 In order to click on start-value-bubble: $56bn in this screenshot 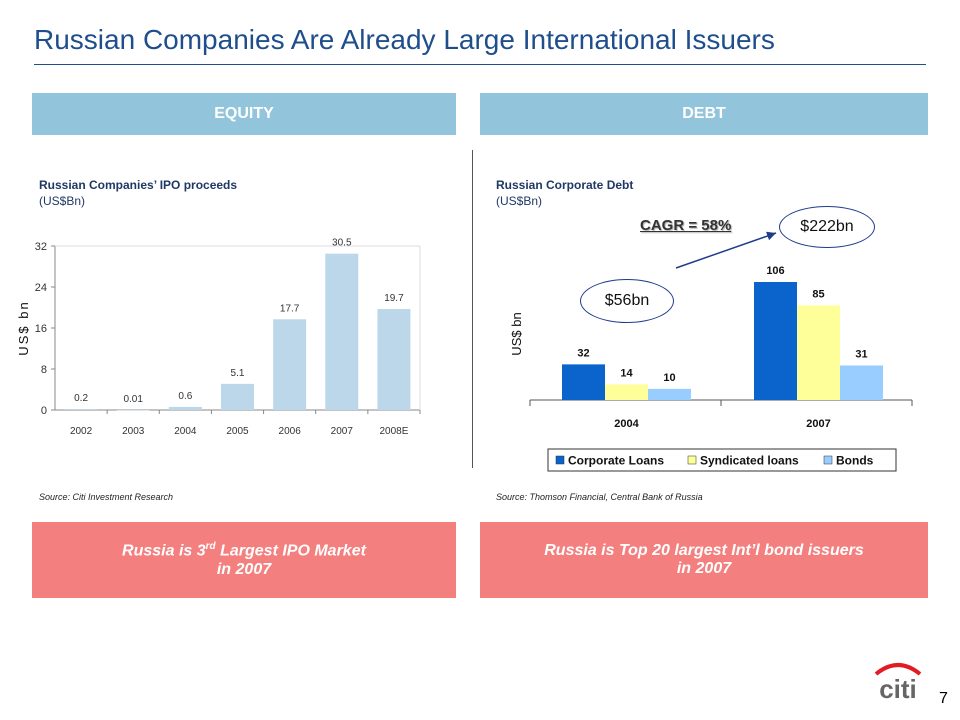, I will do `click(627, 301)`.